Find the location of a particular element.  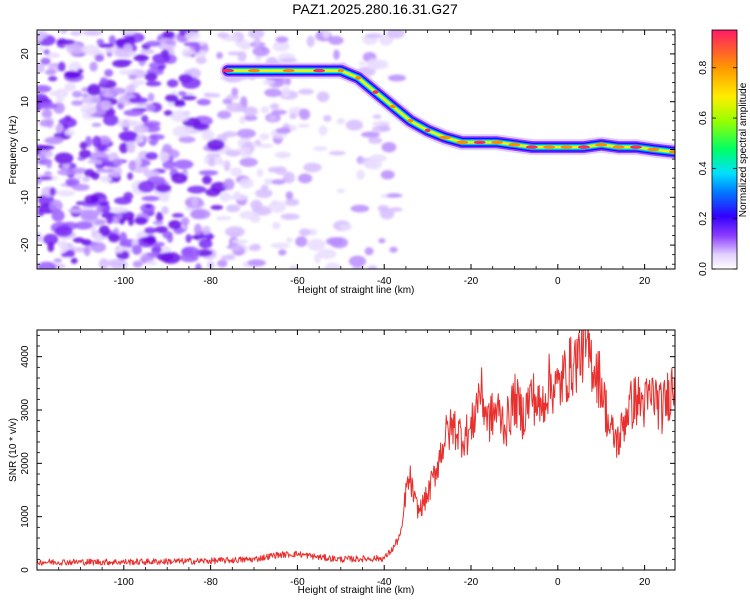

y-tick-label: -10 is located at coordinates (25, 197).